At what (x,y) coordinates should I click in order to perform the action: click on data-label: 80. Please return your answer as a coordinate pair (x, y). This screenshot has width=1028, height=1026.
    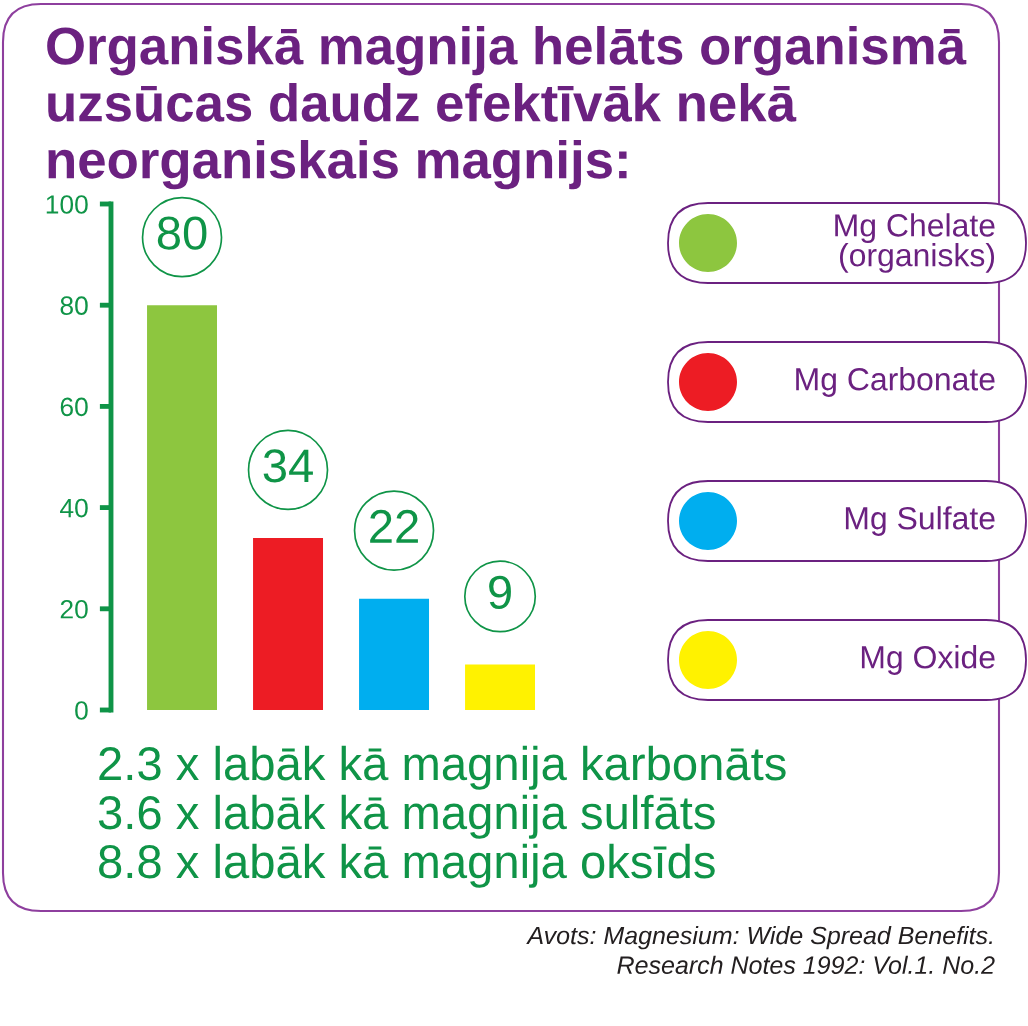
    Looking at the image, I should click on (182, 233).